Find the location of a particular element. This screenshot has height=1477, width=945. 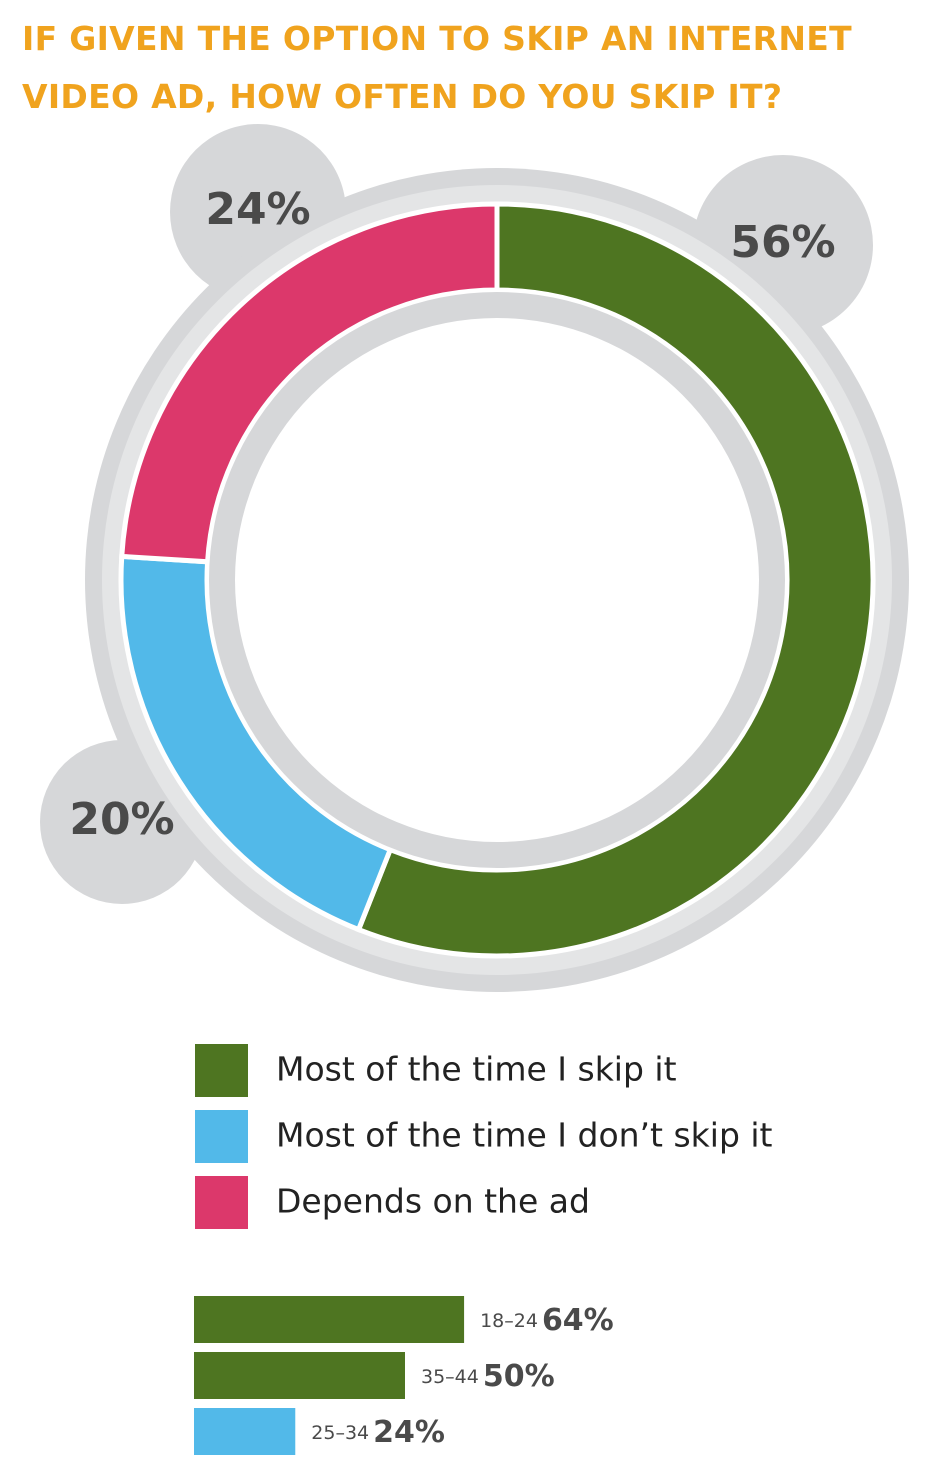

bar-label: 18–24 64% is located at coordinates (547, 1320).